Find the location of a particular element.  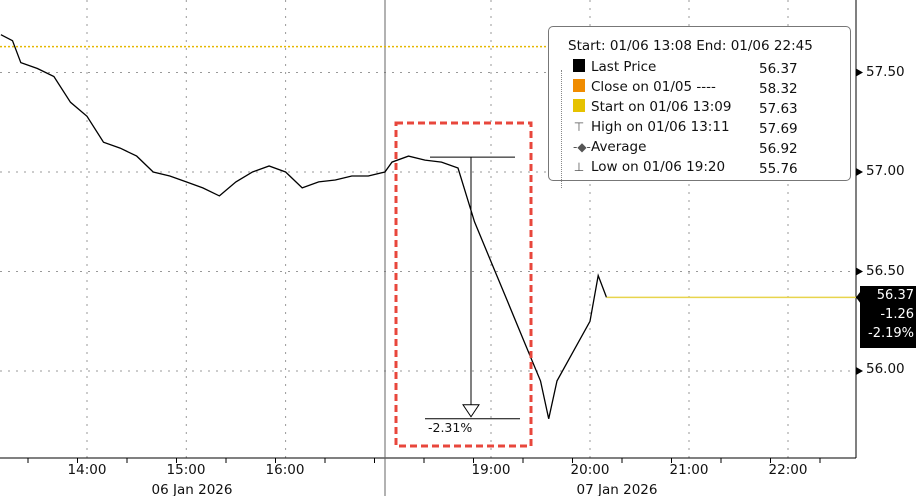

price-change-pct: -2.19% is located at coordinates (891, 333).